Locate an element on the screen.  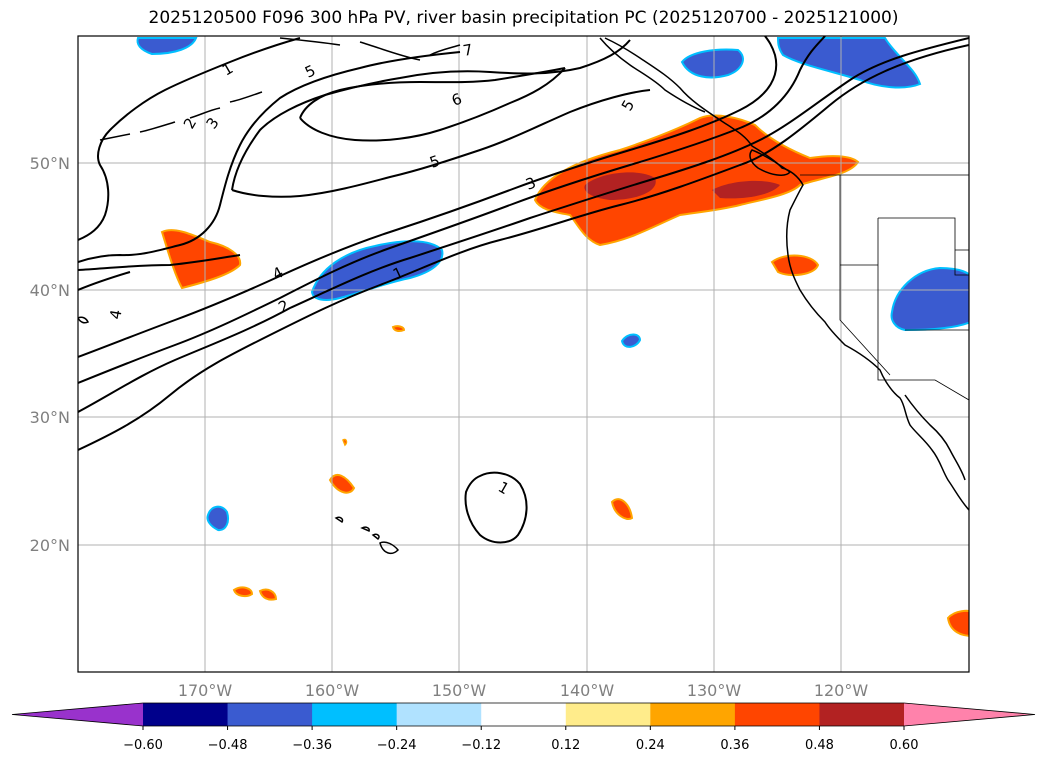
state-borders is located at coordinates (904, 288).